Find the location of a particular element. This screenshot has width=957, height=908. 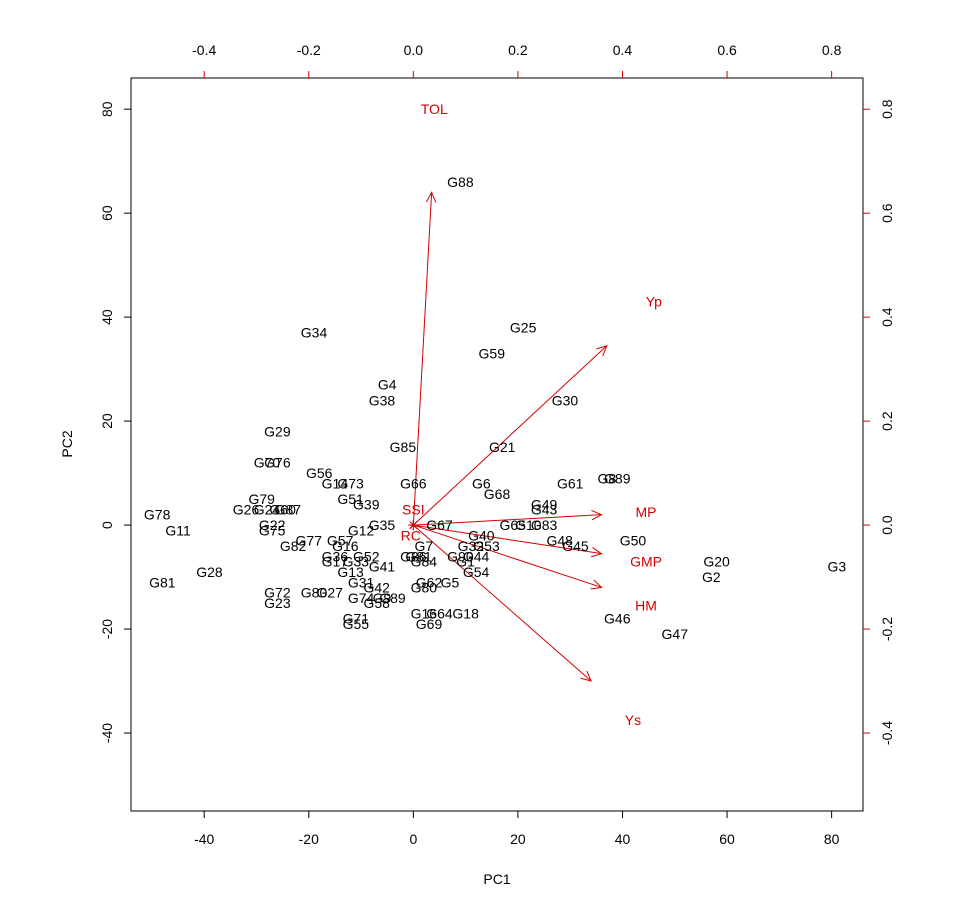

y-axis-left: -40 -20 0 20 40 60 80 is located at coordinates (115, 422).